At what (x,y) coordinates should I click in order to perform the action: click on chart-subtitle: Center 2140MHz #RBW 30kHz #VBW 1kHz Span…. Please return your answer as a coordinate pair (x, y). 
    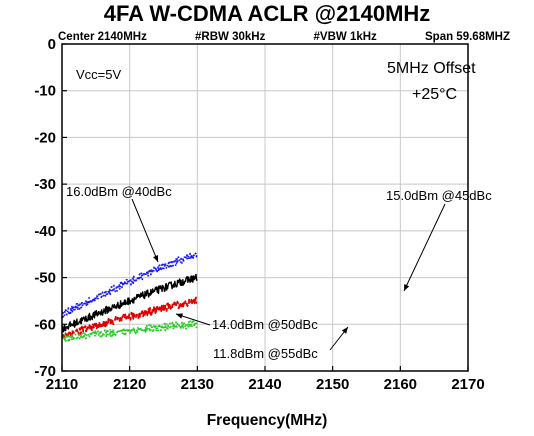
    Looking at the image, I should click on (284, 37).